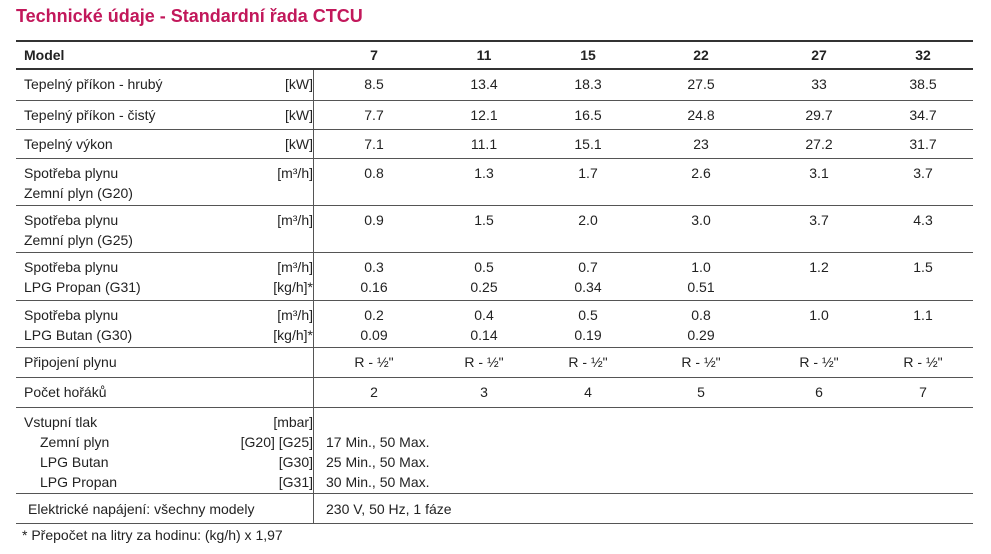 This screenshot has height=554, width=991. What do you see at coordinates (923, 55) in the screenshot?
I see `header-model-5: 32` at bounding box center [923, 55].